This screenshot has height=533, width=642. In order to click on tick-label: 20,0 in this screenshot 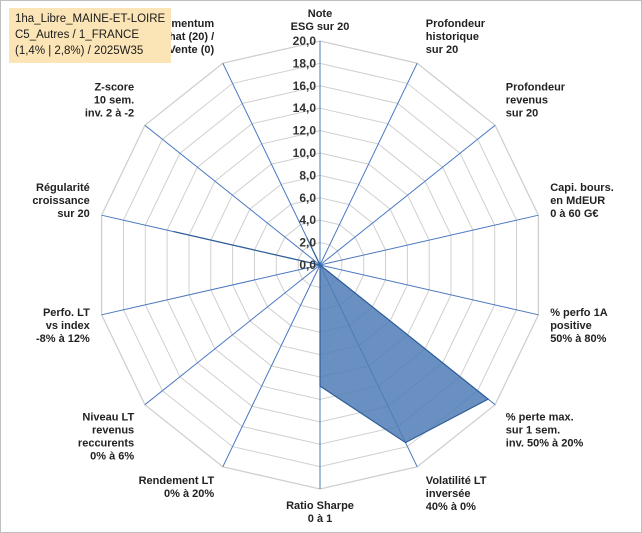, I will do `click(305, 41)`.